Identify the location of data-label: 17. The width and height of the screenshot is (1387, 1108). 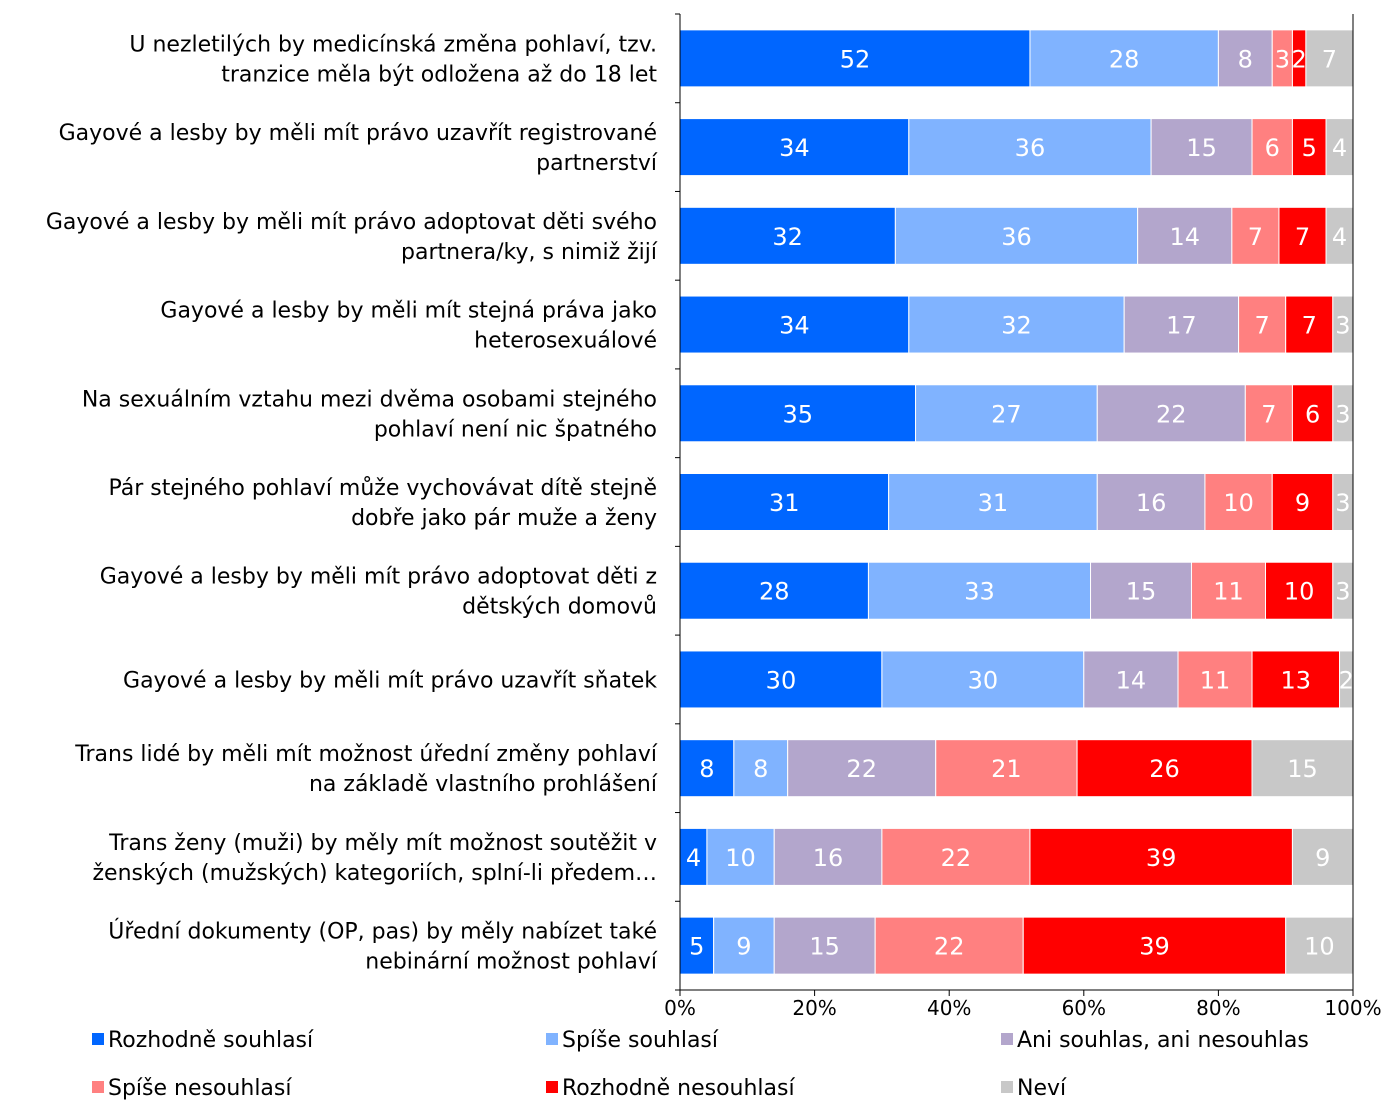
(1181, 326).